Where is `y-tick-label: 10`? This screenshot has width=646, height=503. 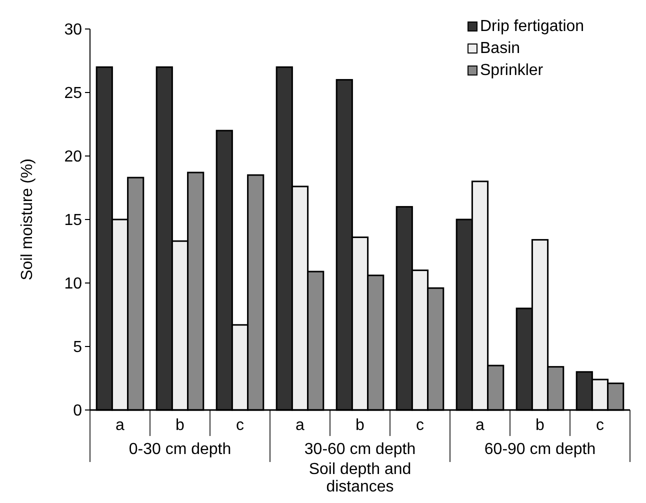 y-tick-label: 10 is located at coordinates (73, 284).